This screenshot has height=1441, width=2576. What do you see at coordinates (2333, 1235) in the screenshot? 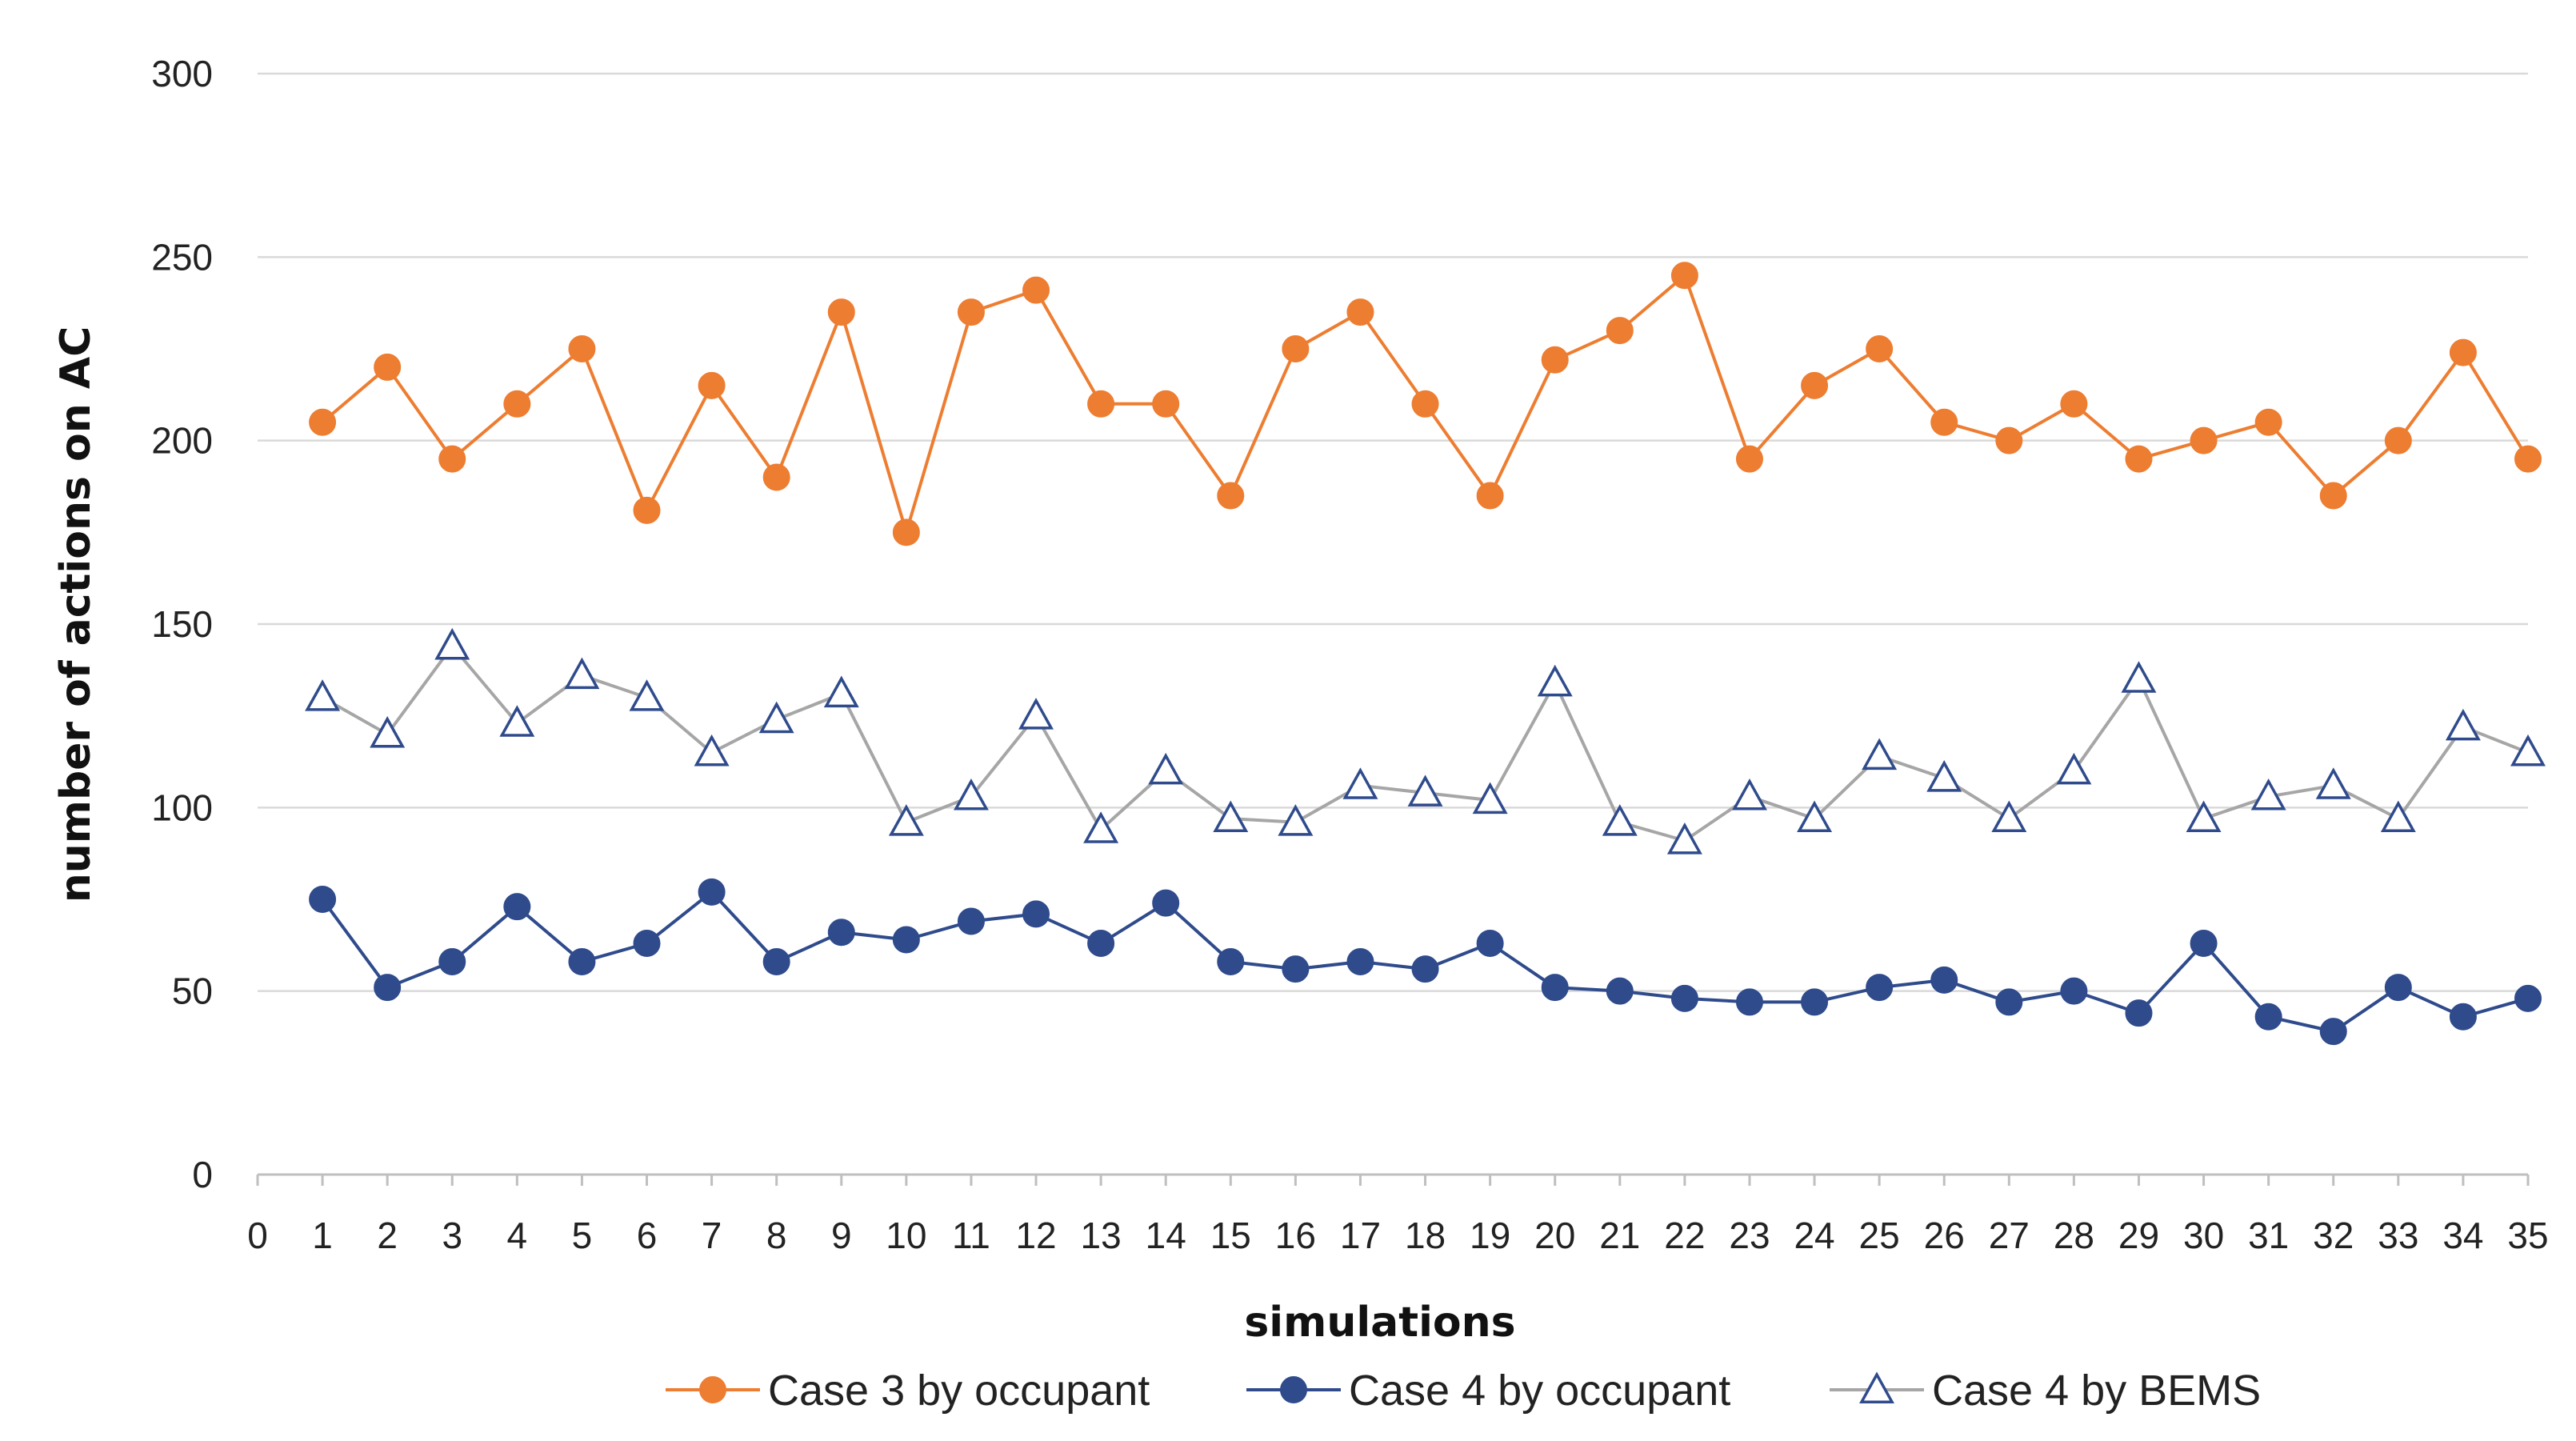
I see `x-tick-label: 32` at bounding box center [2333, 1235].